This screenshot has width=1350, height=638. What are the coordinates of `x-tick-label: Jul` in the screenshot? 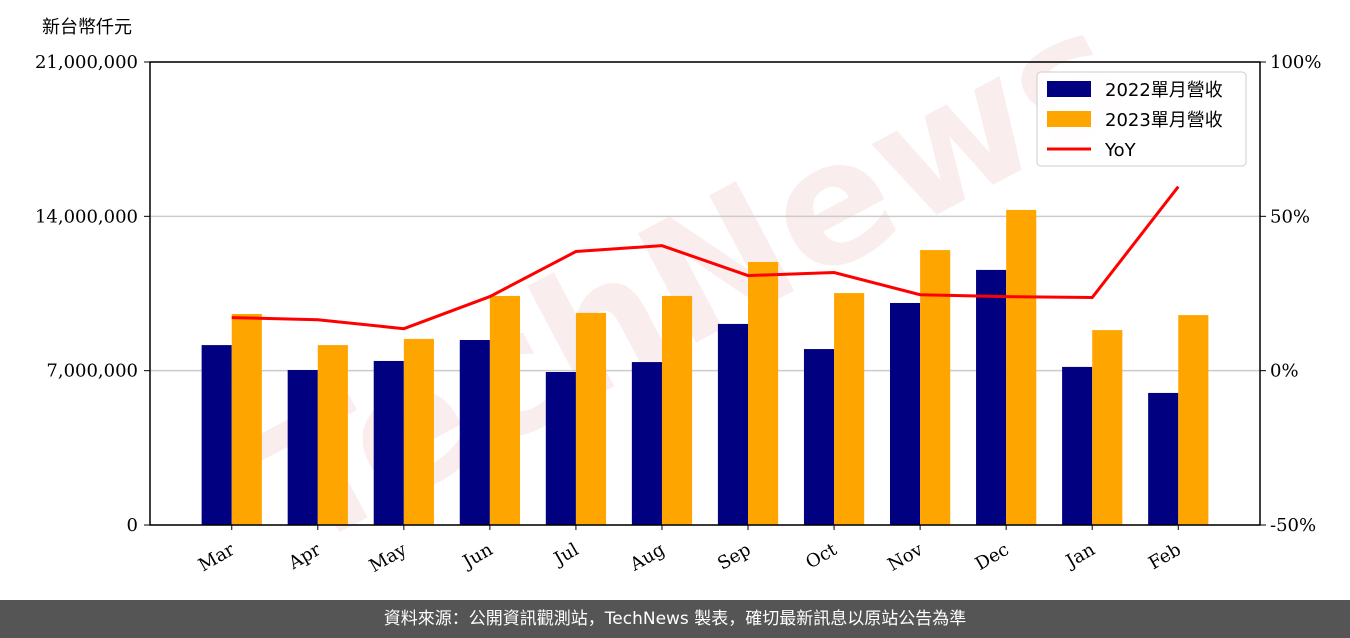 It's located at (566, 555).